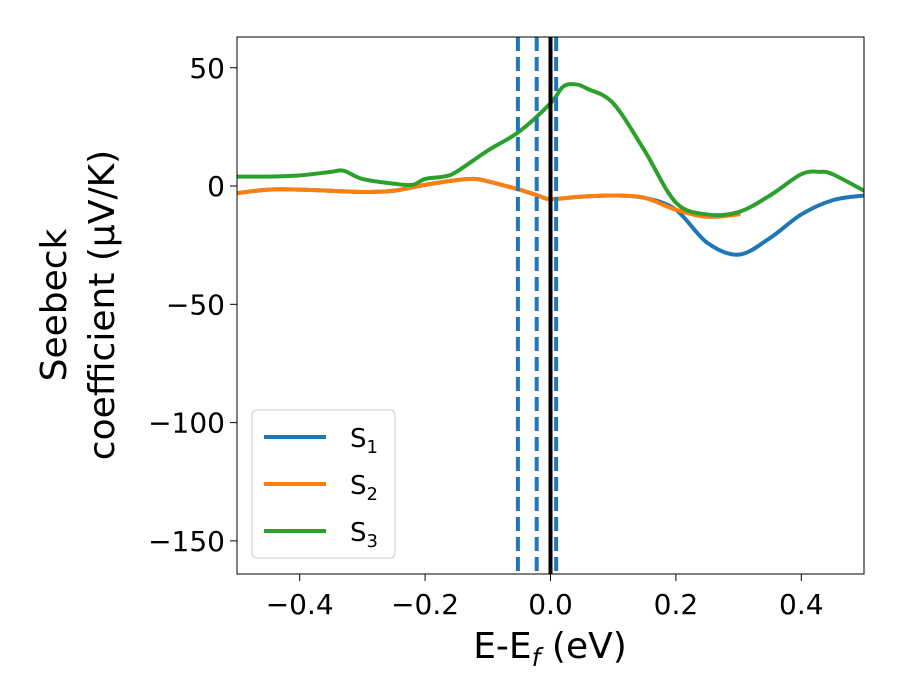  Describe the element at coordinates (321, 488) in the screenshot. I see `legend-entries: S1 S2 S3` at that location.